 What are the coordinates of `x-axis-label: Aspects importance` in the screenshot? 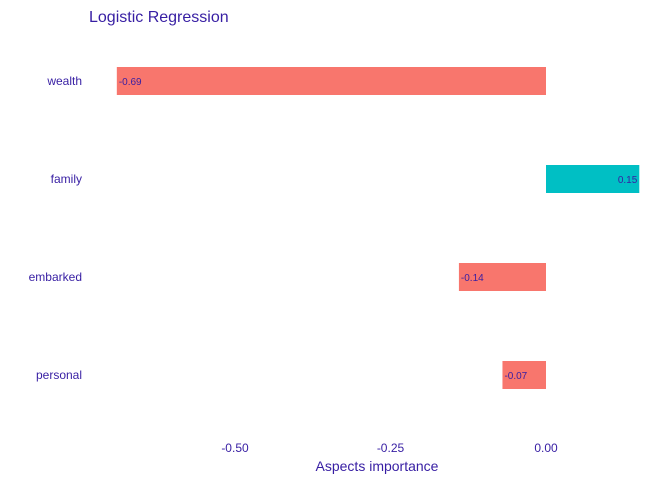 It's located at (377, 466).